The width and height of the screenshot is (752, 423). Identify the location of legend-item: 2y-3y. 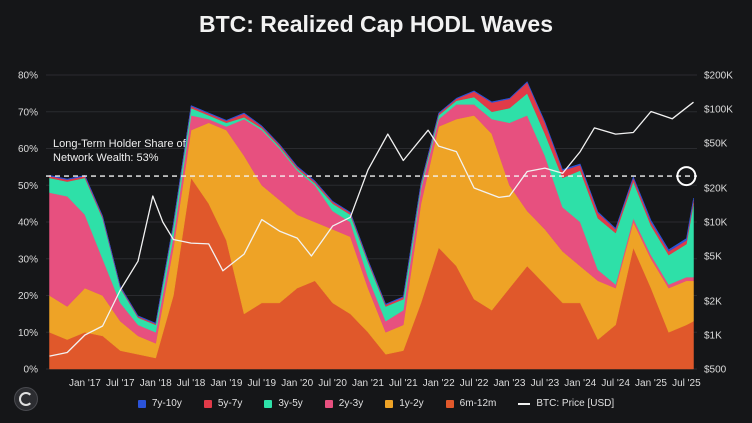
(344, 403).